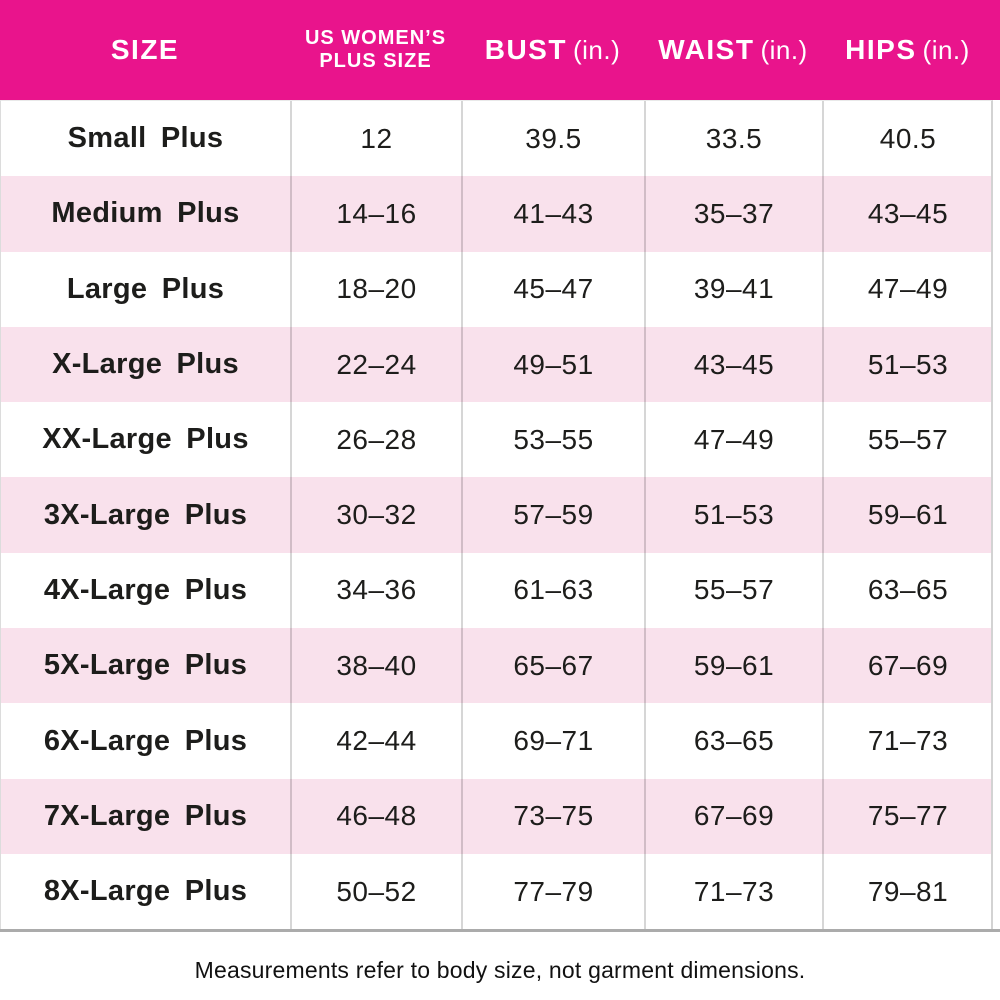 The width and height of the screenshot is (1000, 1000). Describe the element at coordinates (145, 891) in the screenshot. I see `size-label: 8X-Large Plus` at that location.